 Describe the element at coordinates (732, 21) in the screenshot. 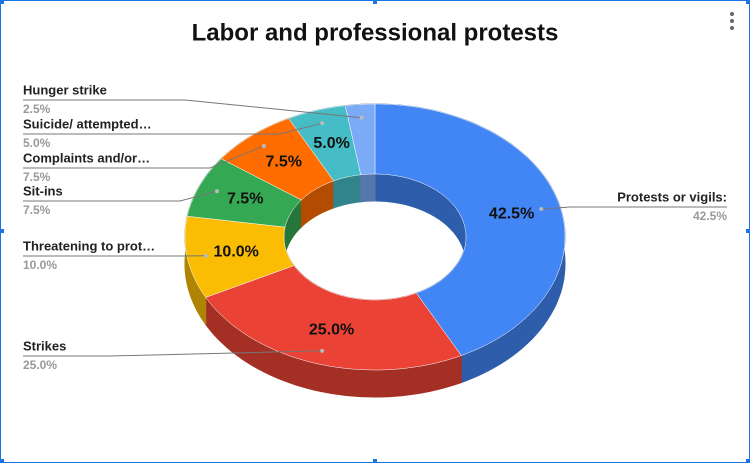

I see `chart-menu` at that location.